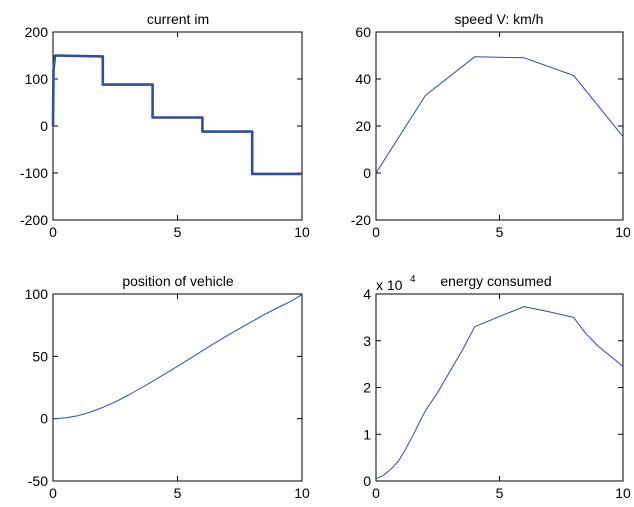 This screenshot has width=634, height=507. What do you see at coordinates (34, 220) in the screenshot?
I see `y-tick-label: -200` at bounding box center [34, 220].